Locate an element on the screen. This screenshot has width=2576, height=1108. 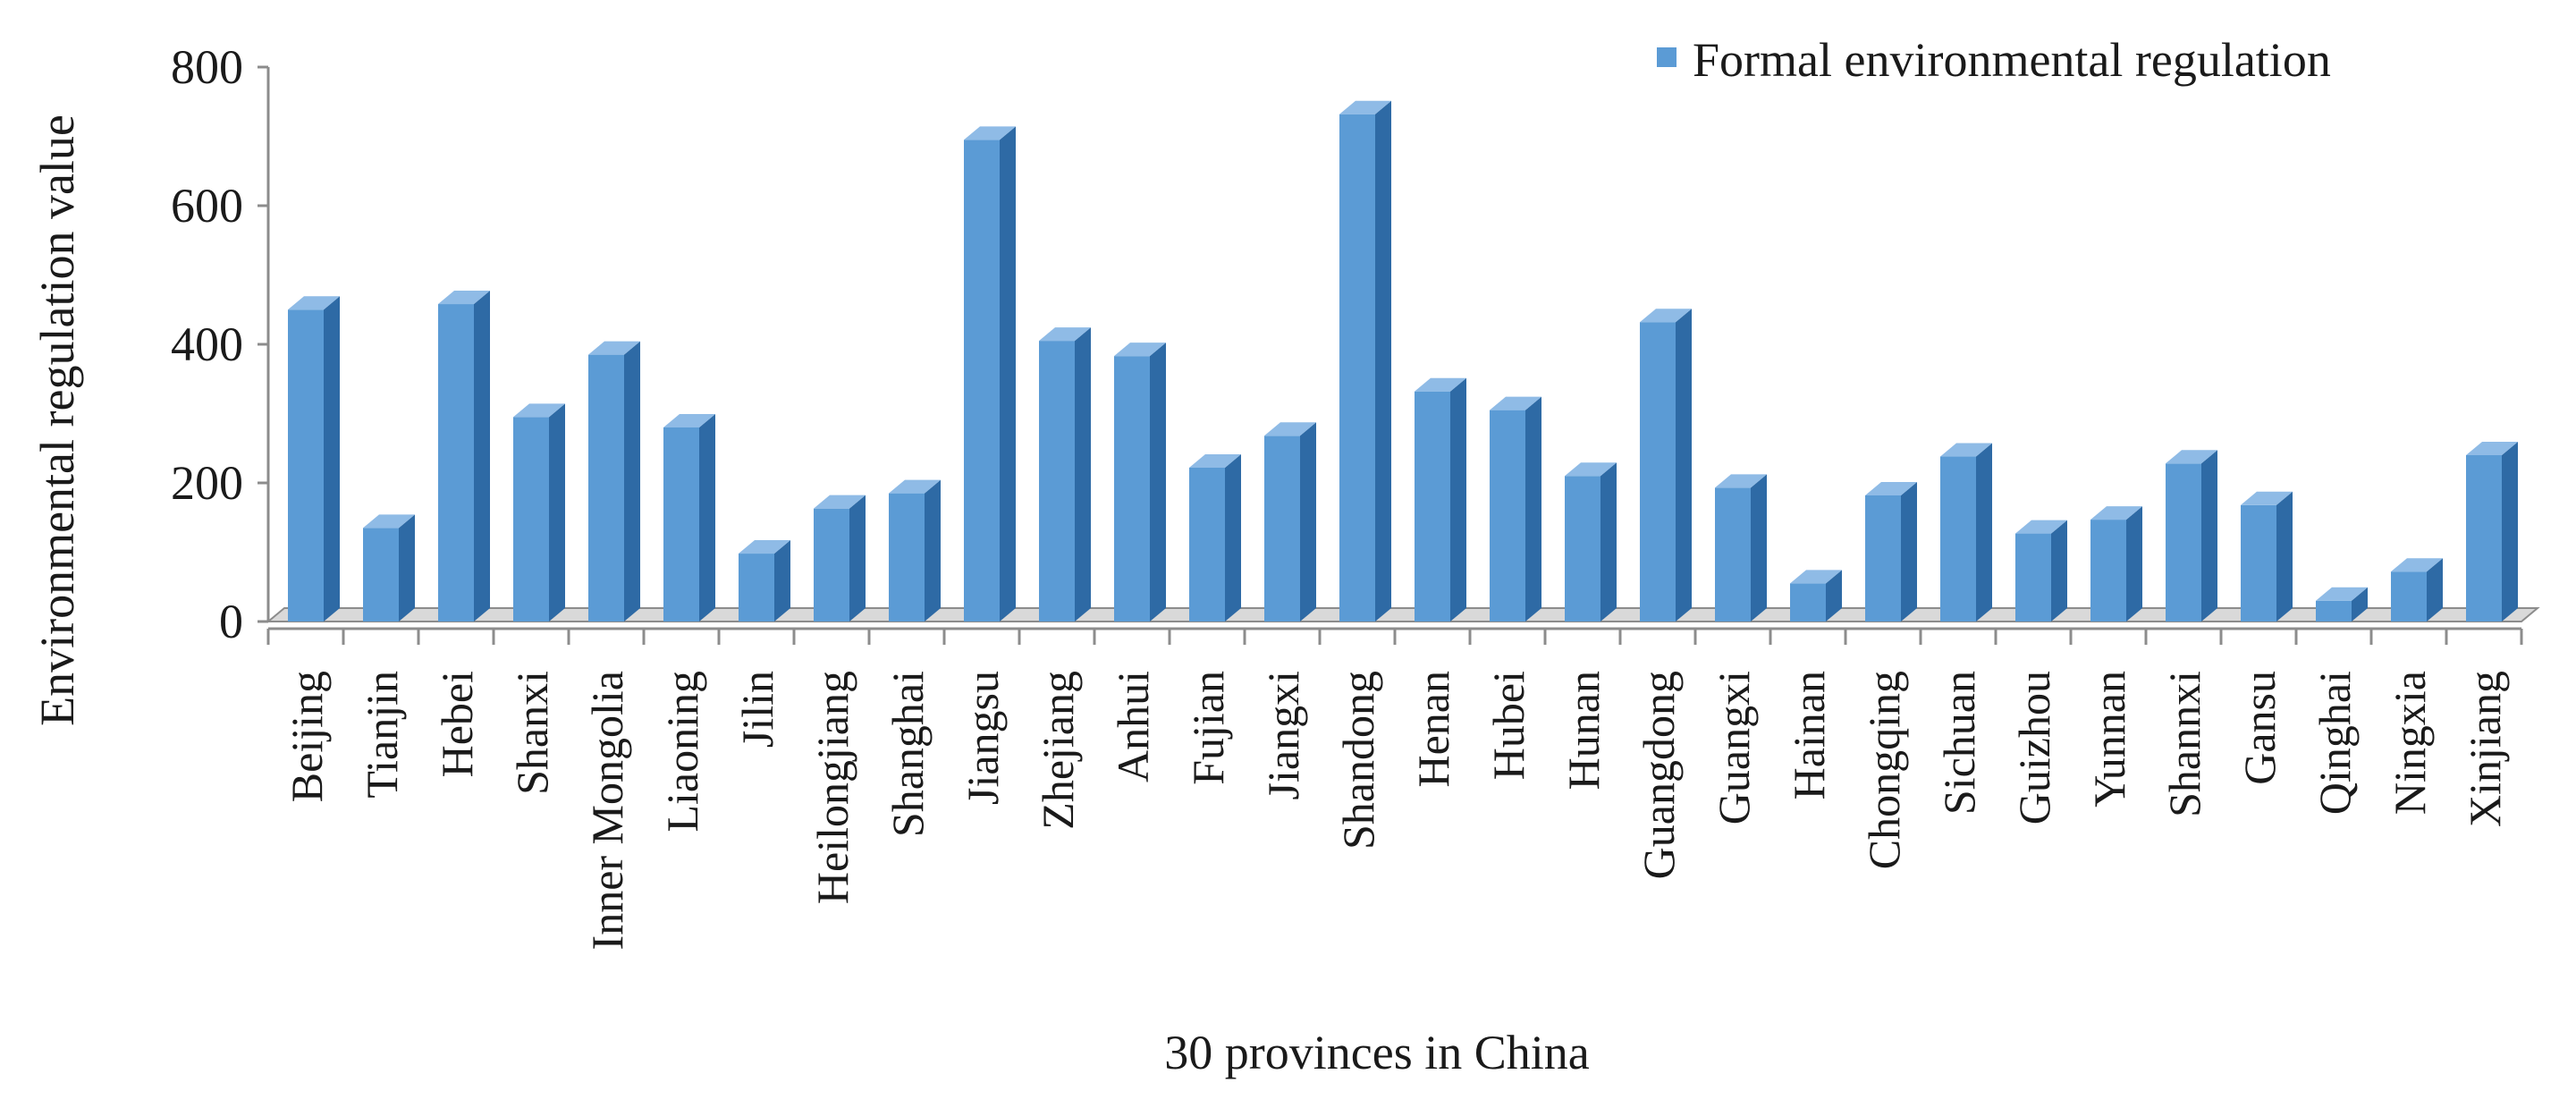
x-tick-label: Henan is located at coordinates (1433, 729).